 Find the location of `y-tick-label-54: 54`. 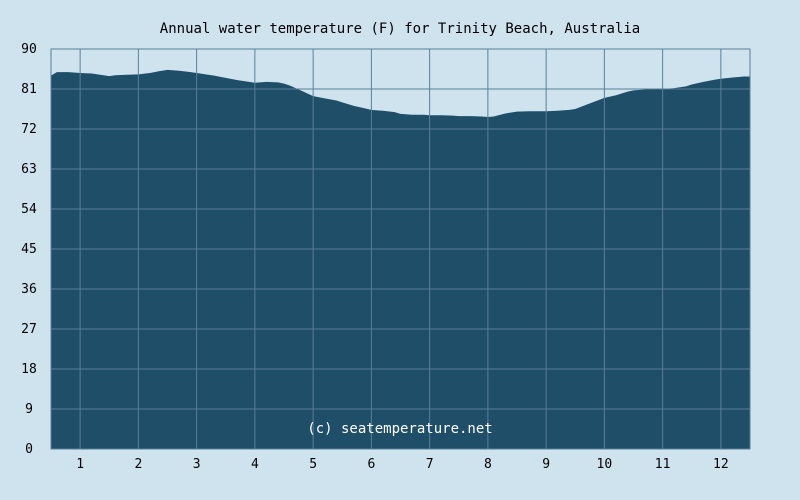

y-tick-label-54: 54 is located at coordinates (29, 209).